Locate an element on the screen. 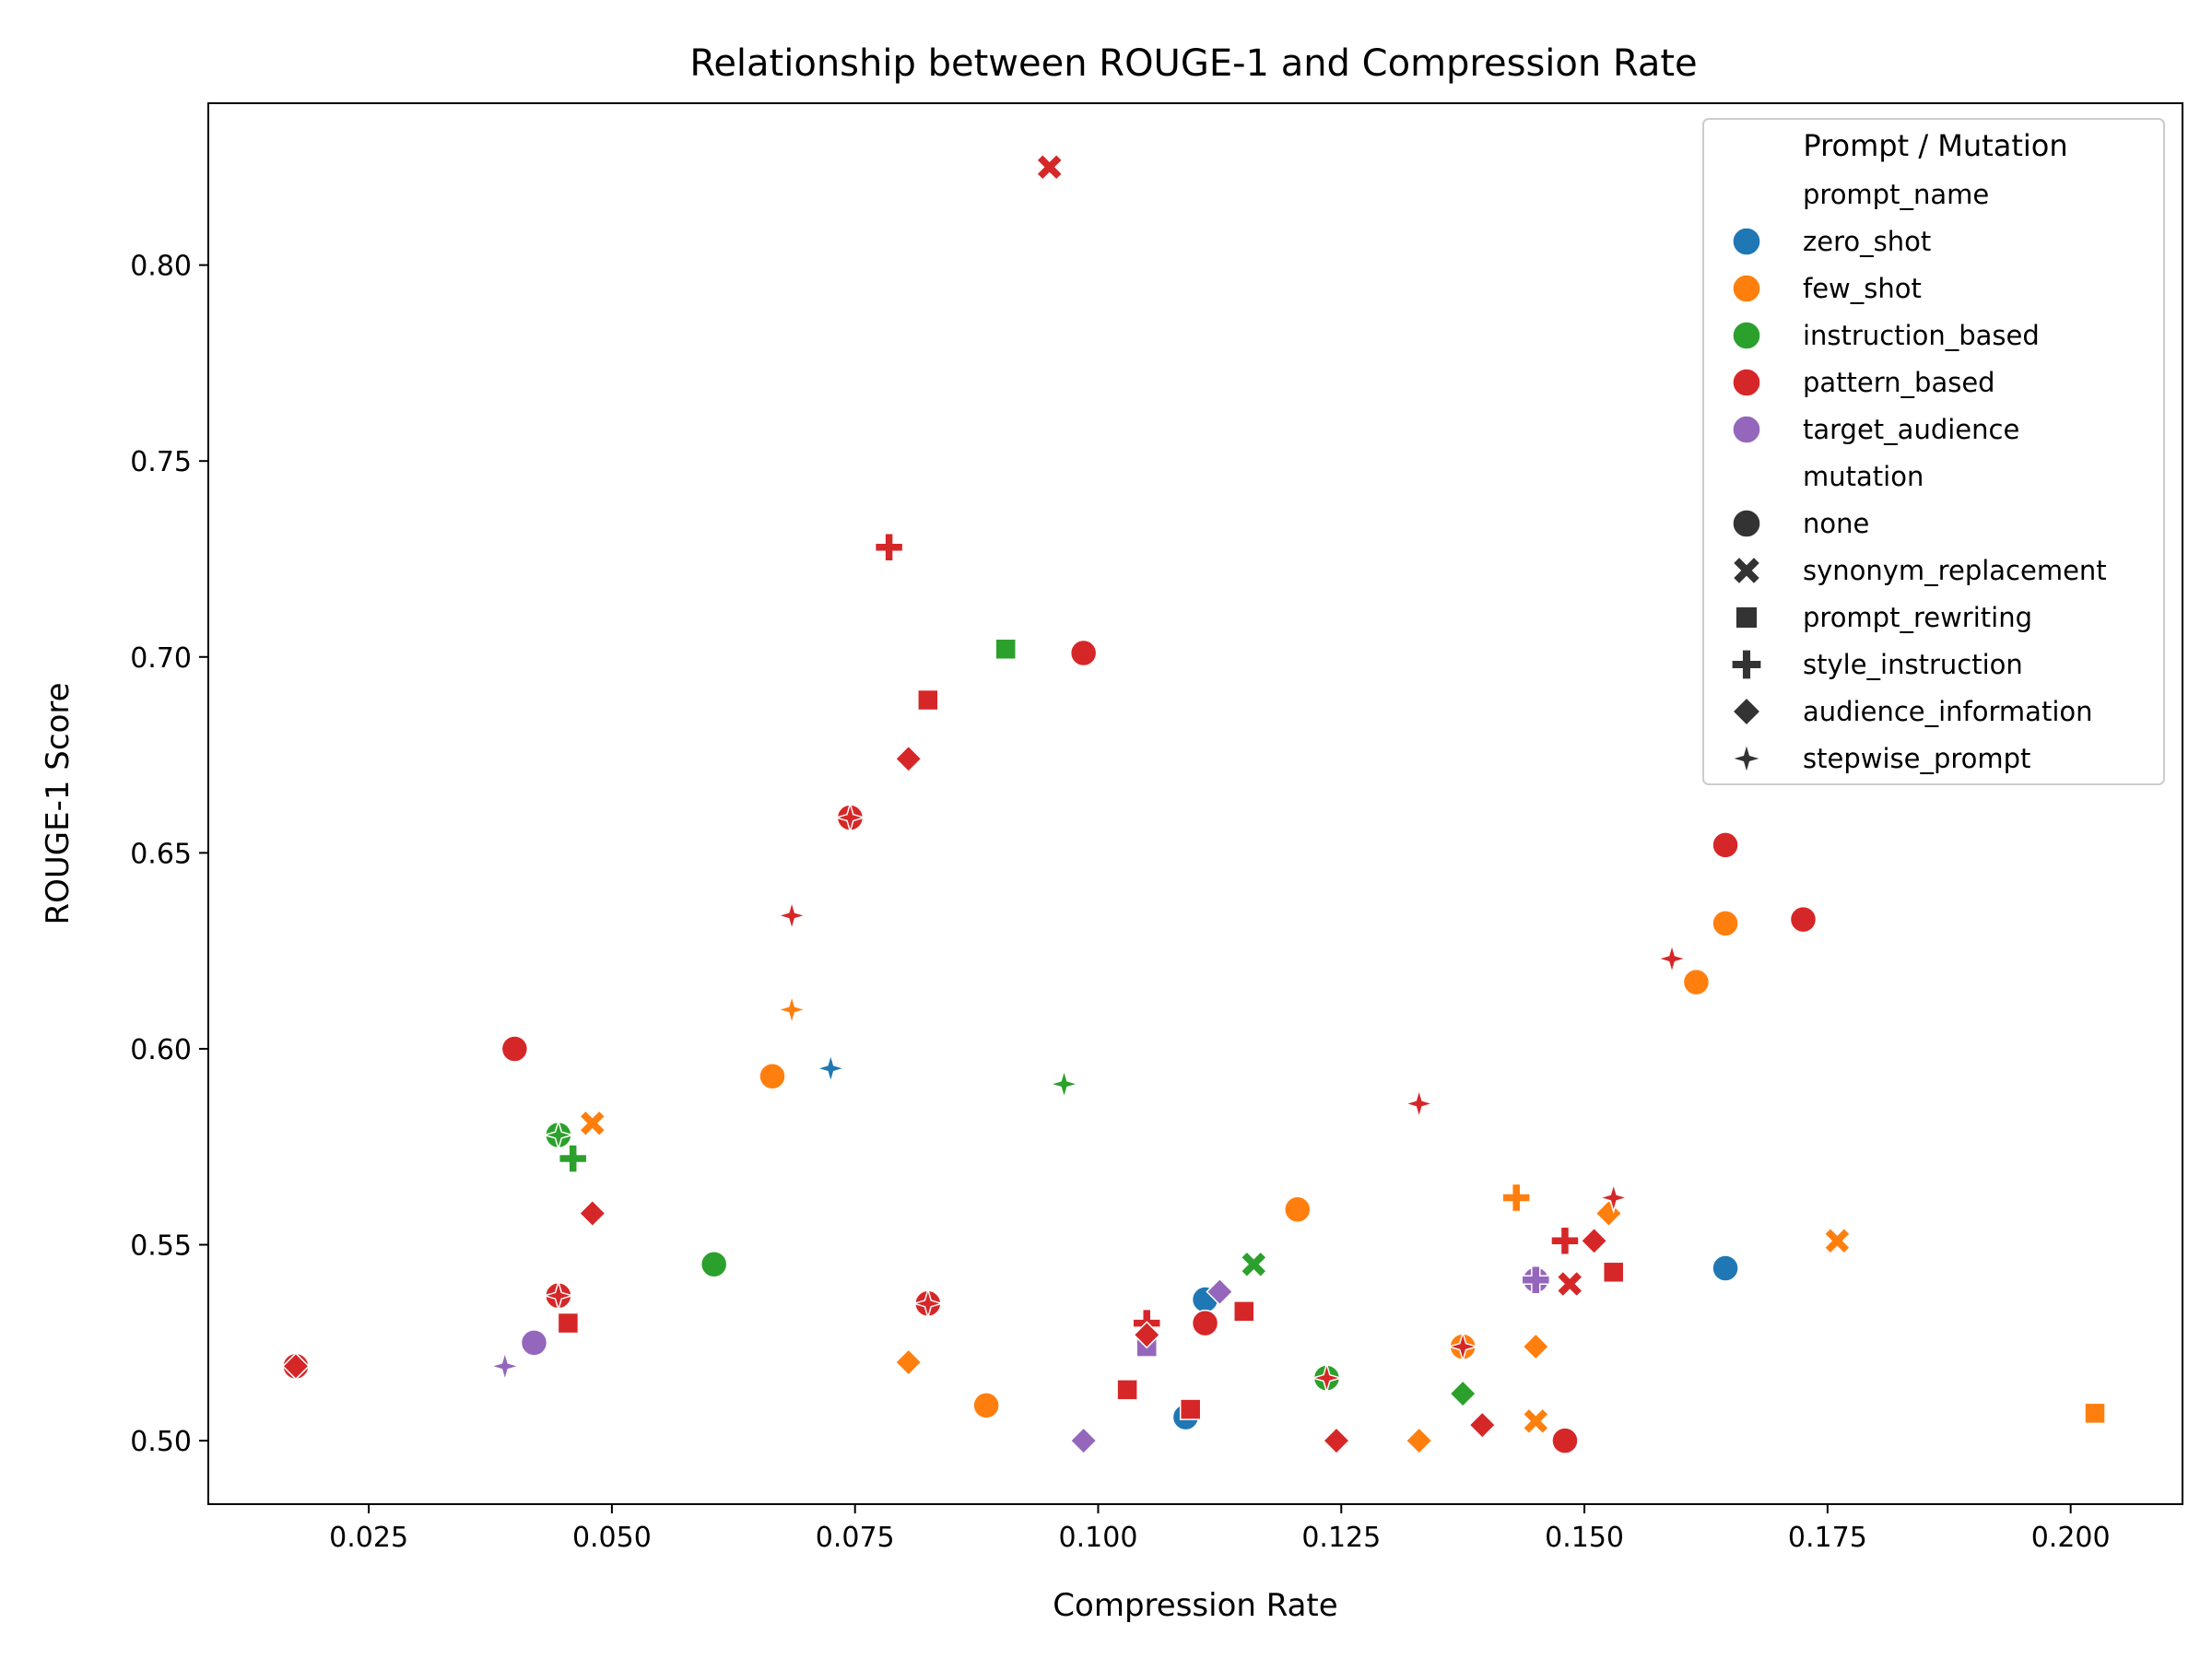 The width and height of the screenshot is (2212, 1659). legend-marker-zero_shot is located at coordinates (1746, 241).